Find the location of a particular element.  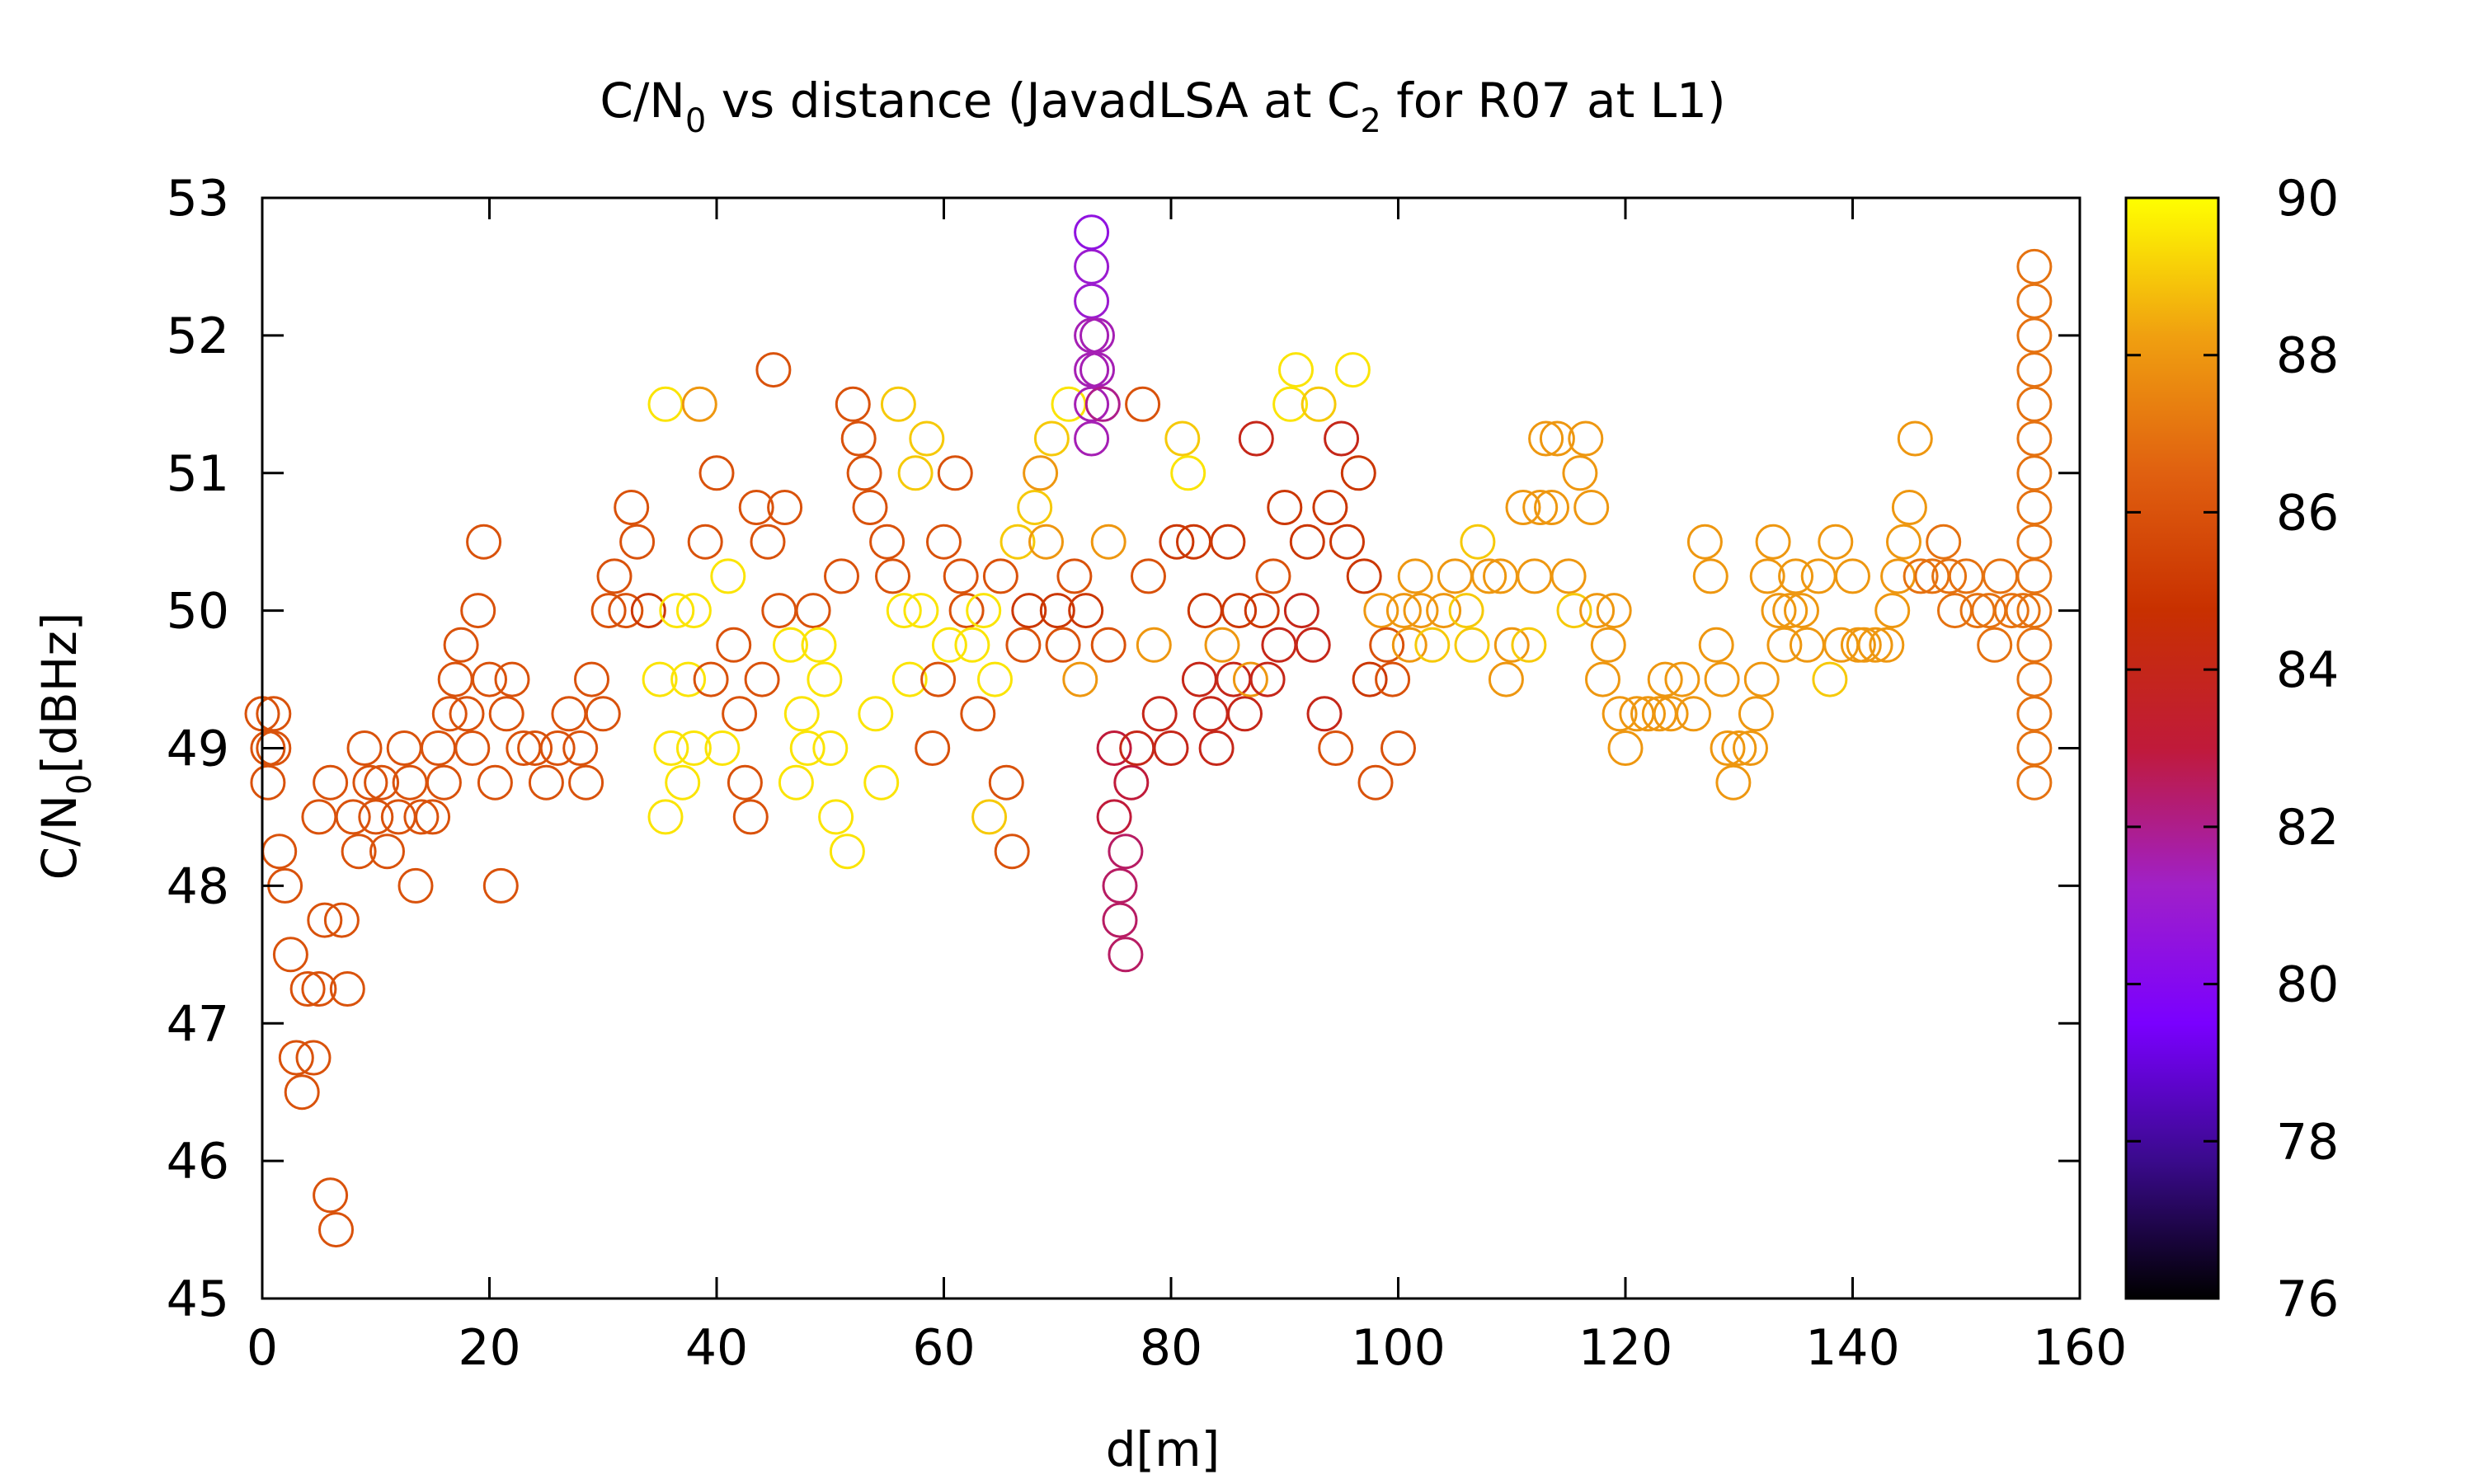

y-tick-label: 45 is located at coordinates (198, 1299).